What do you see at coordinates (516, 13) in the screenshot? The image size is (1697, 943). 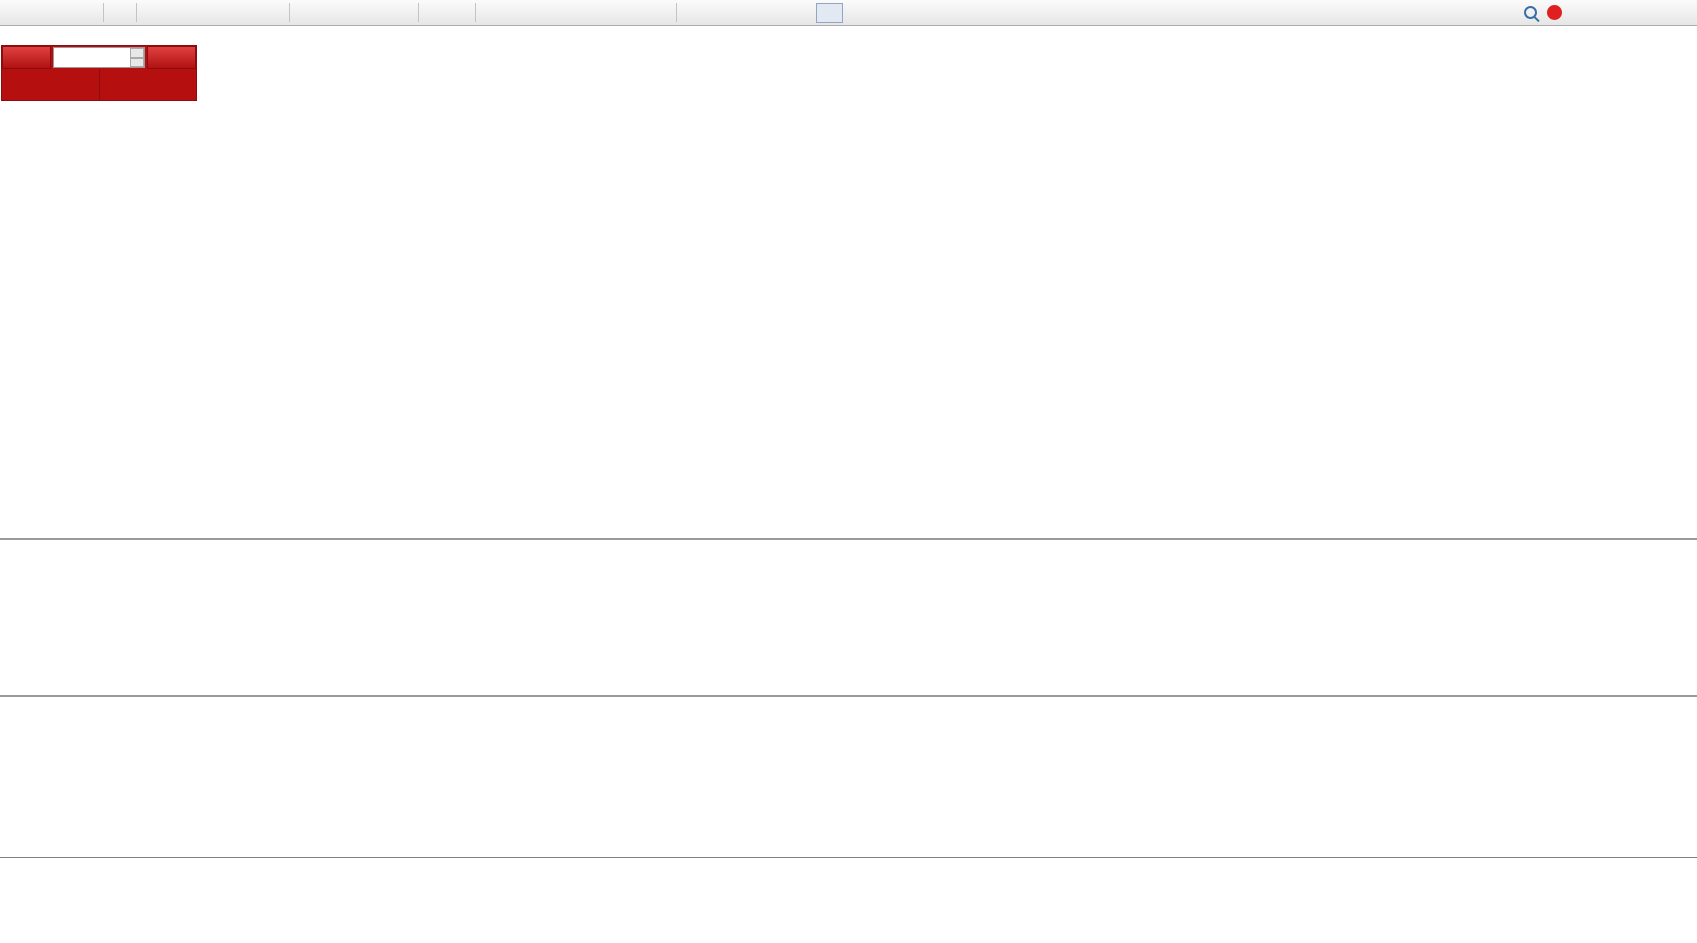 I see `horizontal-line-button` at bounding box center [516, 13].